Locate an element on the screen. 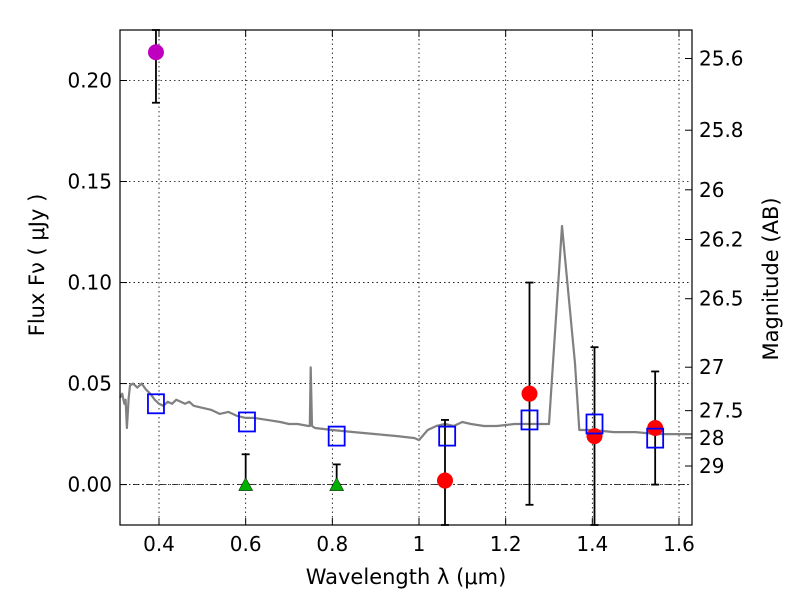  y-axis-right-label: Magnitude (AB) is located at coordinates (771, 278).